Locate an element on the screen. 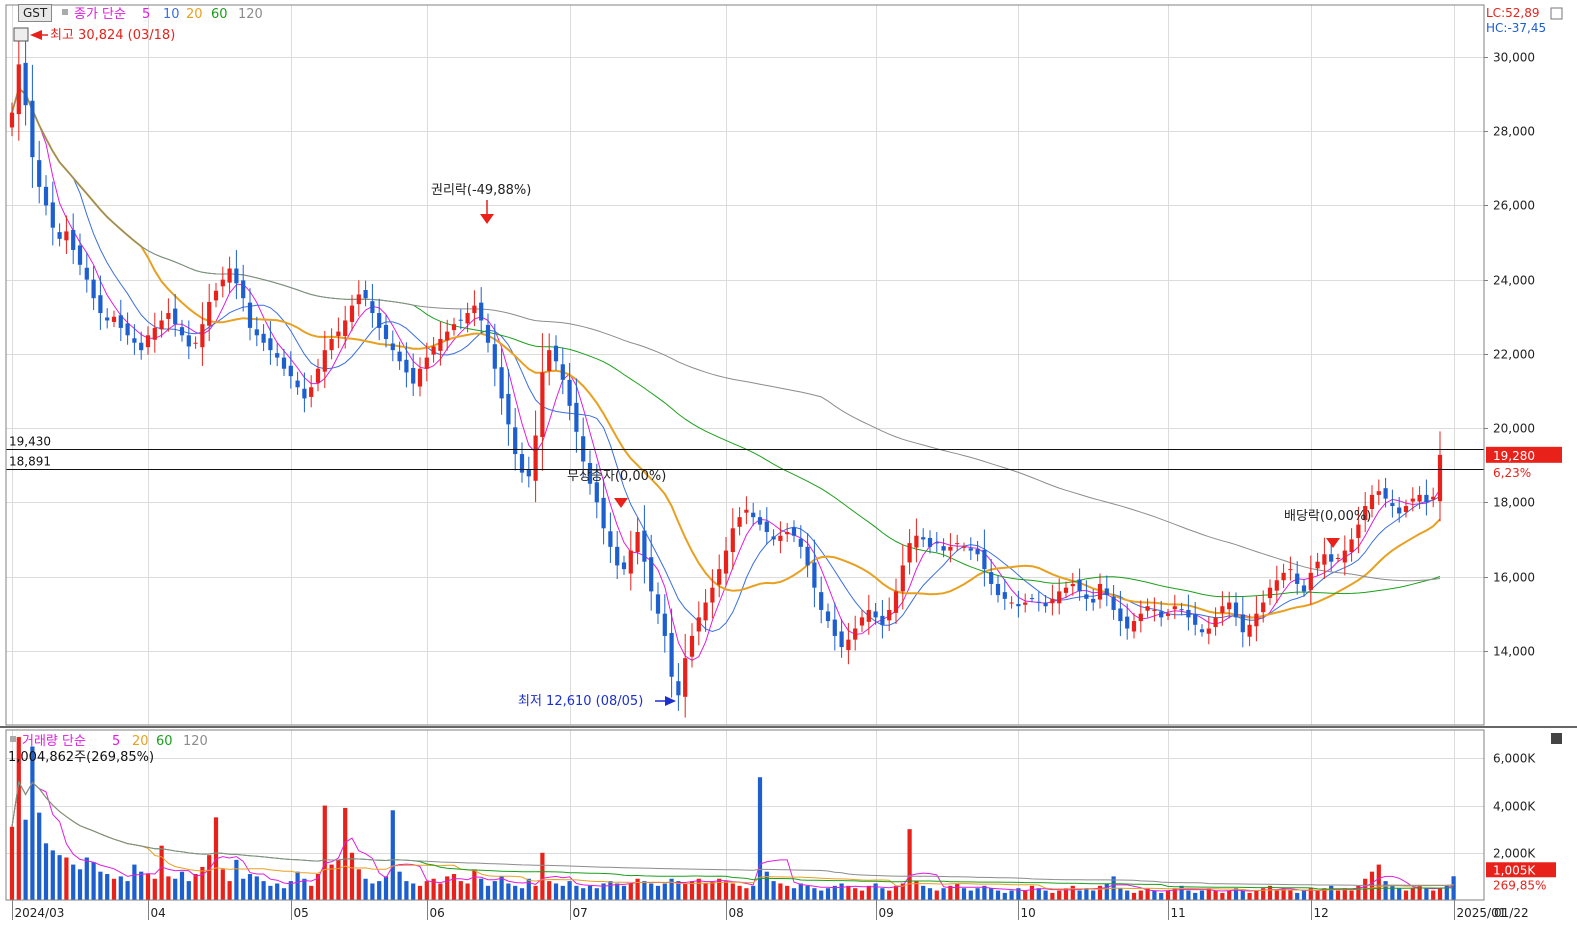  low-annotation: 최저 12,610 (08/05) is located at coordinates (580, 701).